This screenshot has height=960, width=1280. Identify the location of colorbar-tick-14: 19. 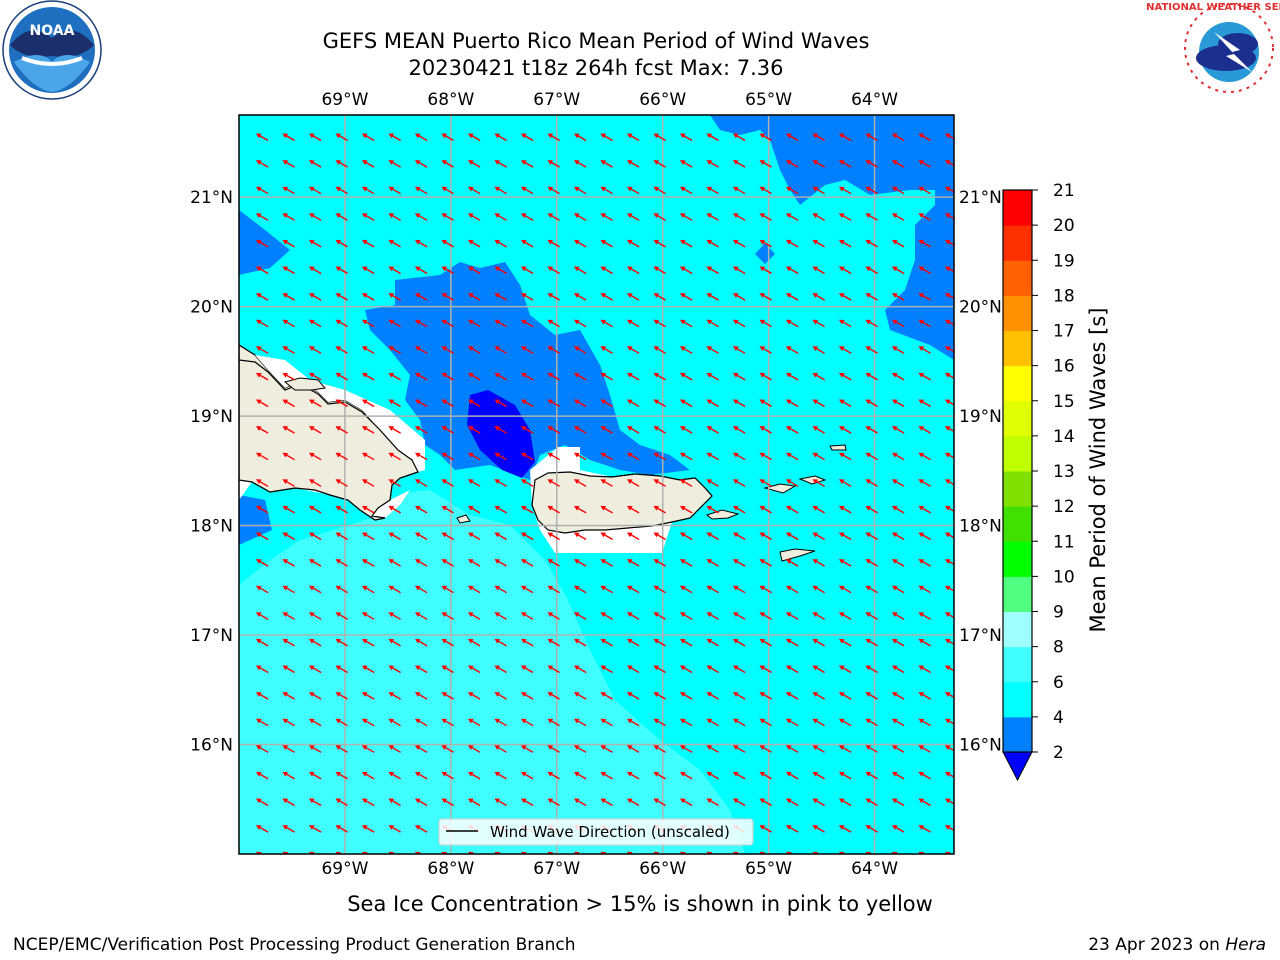
(1064, 261).